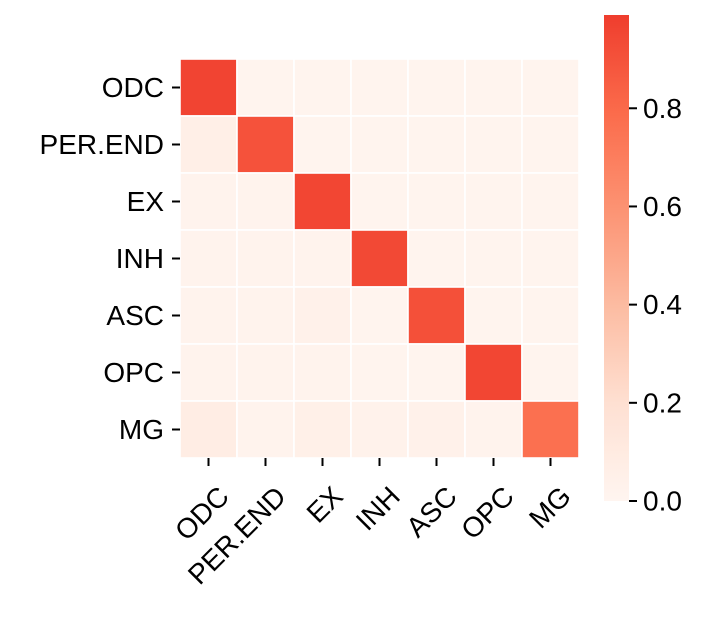 The image size is (706, 617). What do you see at coordinates (662, 501) in the screenshot?
I see `colorbar-tick-label: 0.0` at bounding box center [662, 501].